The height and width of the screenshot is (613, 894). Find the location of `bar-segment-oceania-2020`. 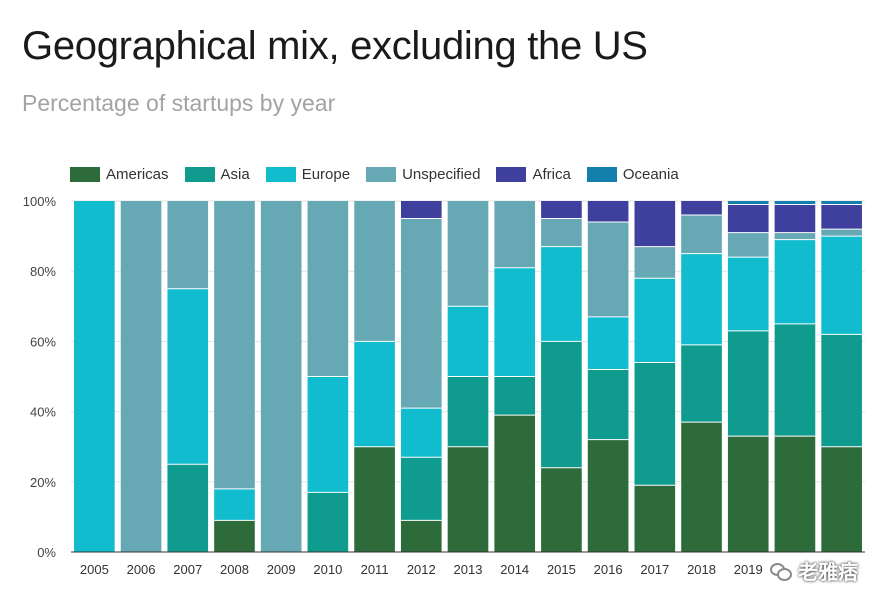

bar-segment-oceania-2020 is located at coordinates (795, 203).